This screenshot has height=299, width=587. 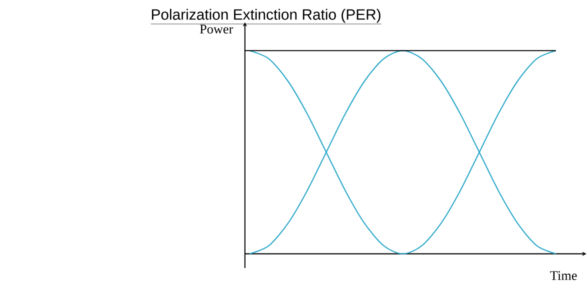 I want to click on y-axis-title: Power, so click(x=217, y=29).